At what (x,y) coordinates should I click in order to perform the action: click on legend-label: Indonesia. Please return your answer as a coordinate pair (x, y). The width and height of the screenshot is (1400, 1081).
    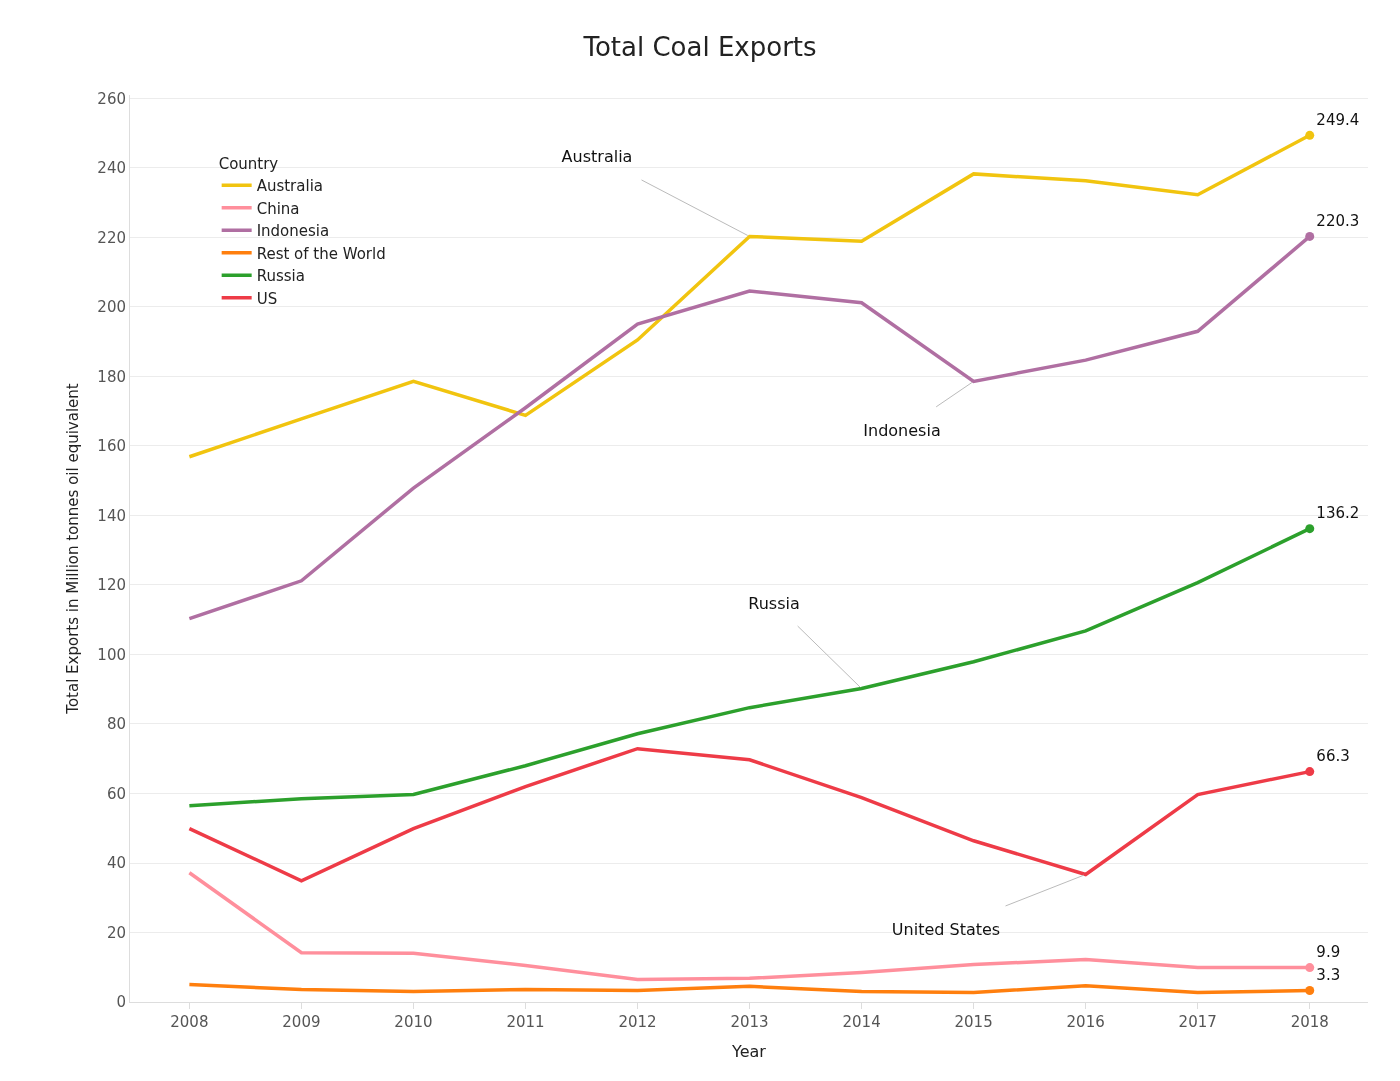
    Looking at the image, I should click on (293, 231).